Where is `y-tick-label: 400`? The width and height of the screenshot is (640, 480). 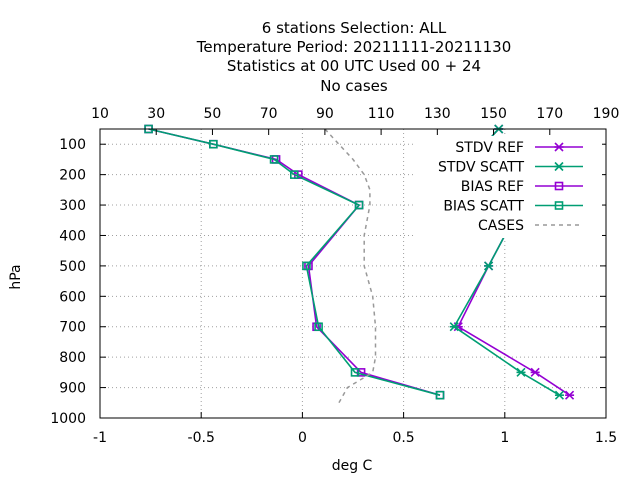 y-tick-label: 400 is located at coordinates (72, 236).